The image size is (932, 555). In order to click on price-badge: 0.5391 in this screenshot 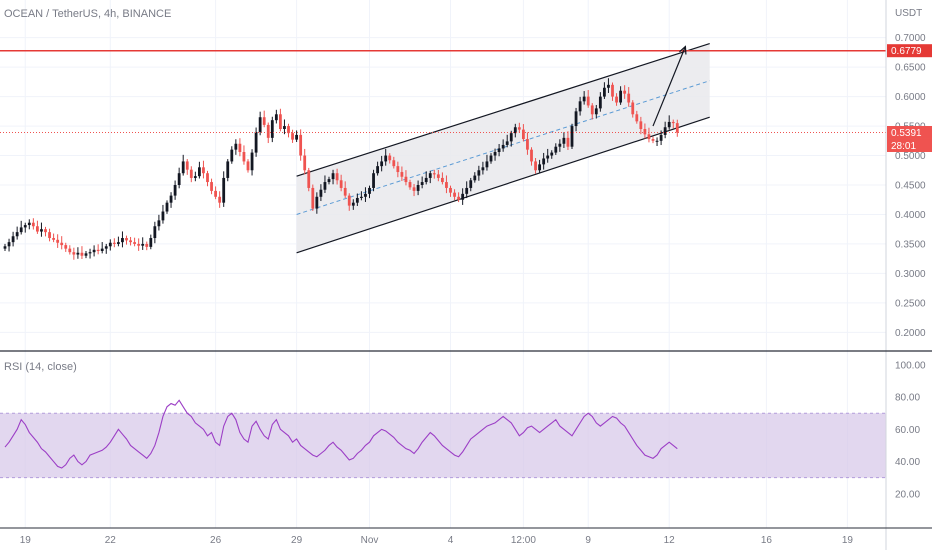, I will do `click(909, 132)`.